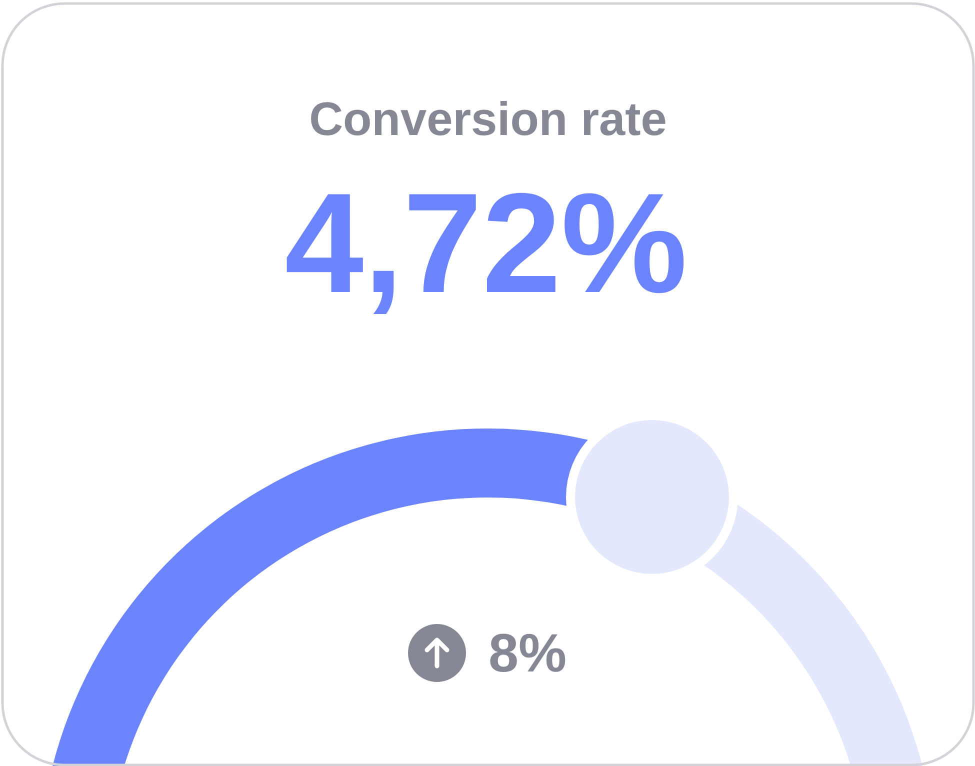 The image size is (975, 766). I want to click on text: 8%, so click(527, 654).